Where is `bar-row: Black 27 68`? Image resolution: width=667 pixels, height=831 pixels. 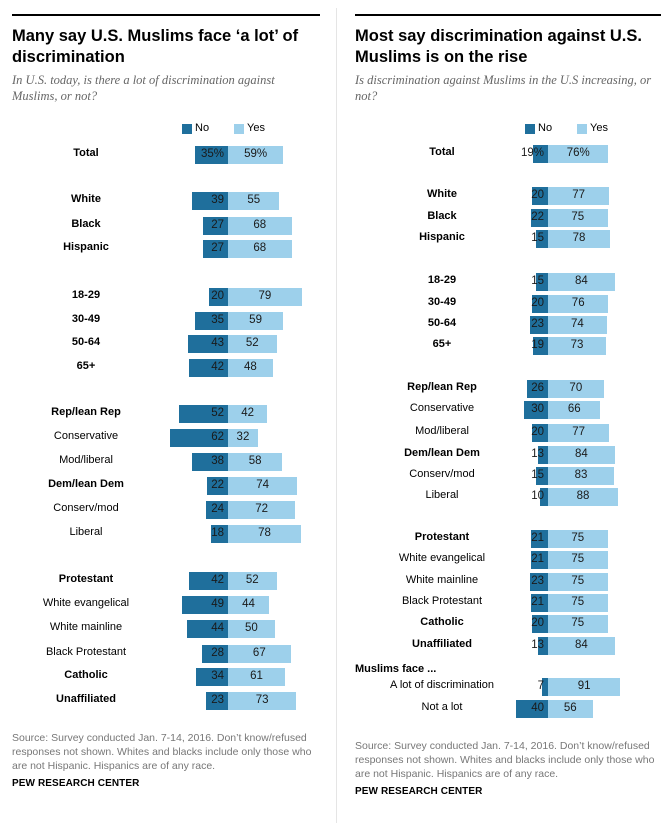 bar-row: Black 27 68 is located at coordinates (165, 226).